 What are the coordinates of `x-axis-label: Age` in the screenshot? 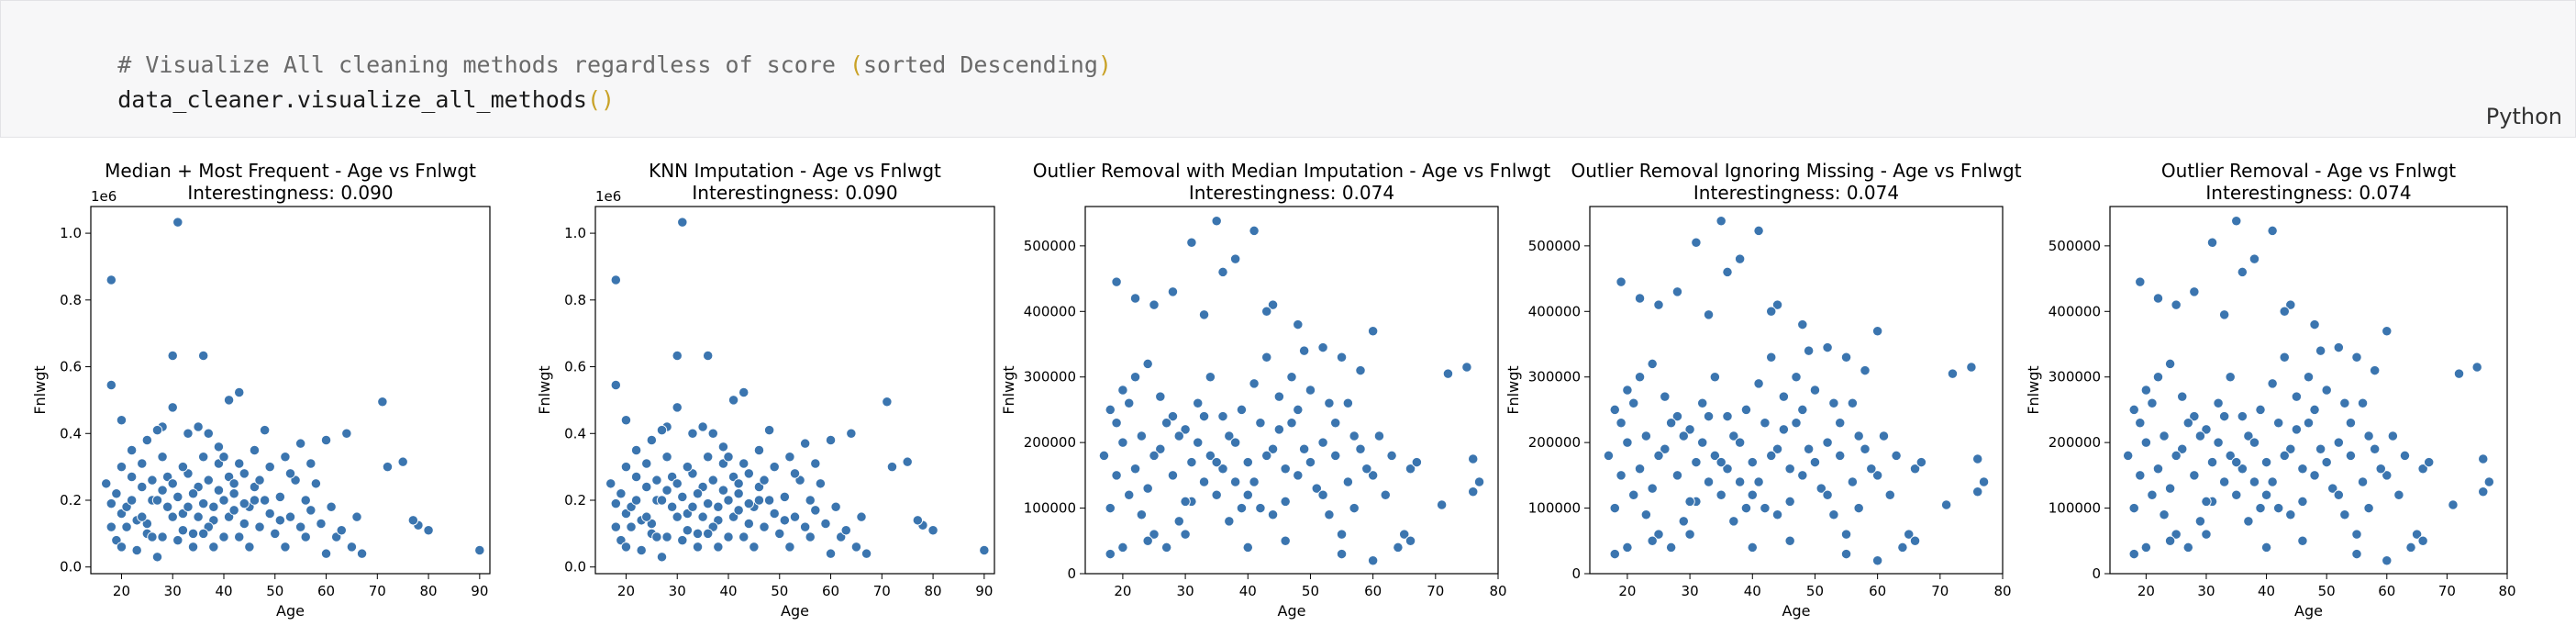 It's located at (290, 611).